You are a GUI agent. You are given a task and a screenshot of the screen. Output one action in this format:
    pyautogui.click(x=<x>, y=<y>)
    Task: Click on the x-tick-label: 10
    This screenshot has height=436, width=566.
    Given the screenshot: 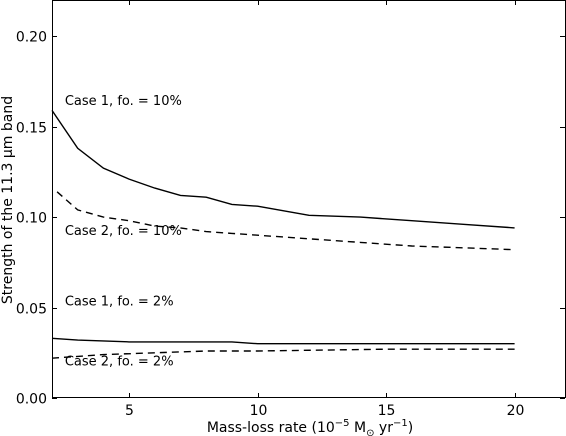 What is the action you would take?
    pyautogui.click(x=259, y=411)
    